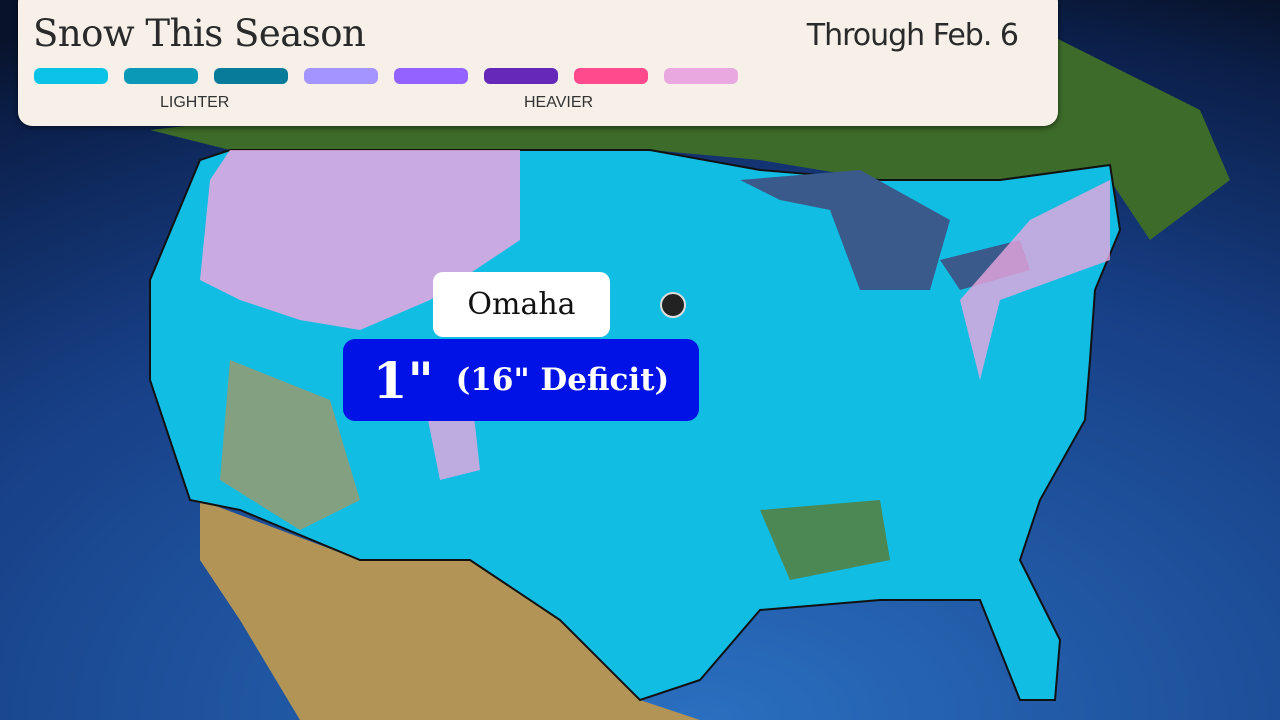 This screenshot has width=1280, height=720. I want to click on dry-louisiana, so click(825, 540).